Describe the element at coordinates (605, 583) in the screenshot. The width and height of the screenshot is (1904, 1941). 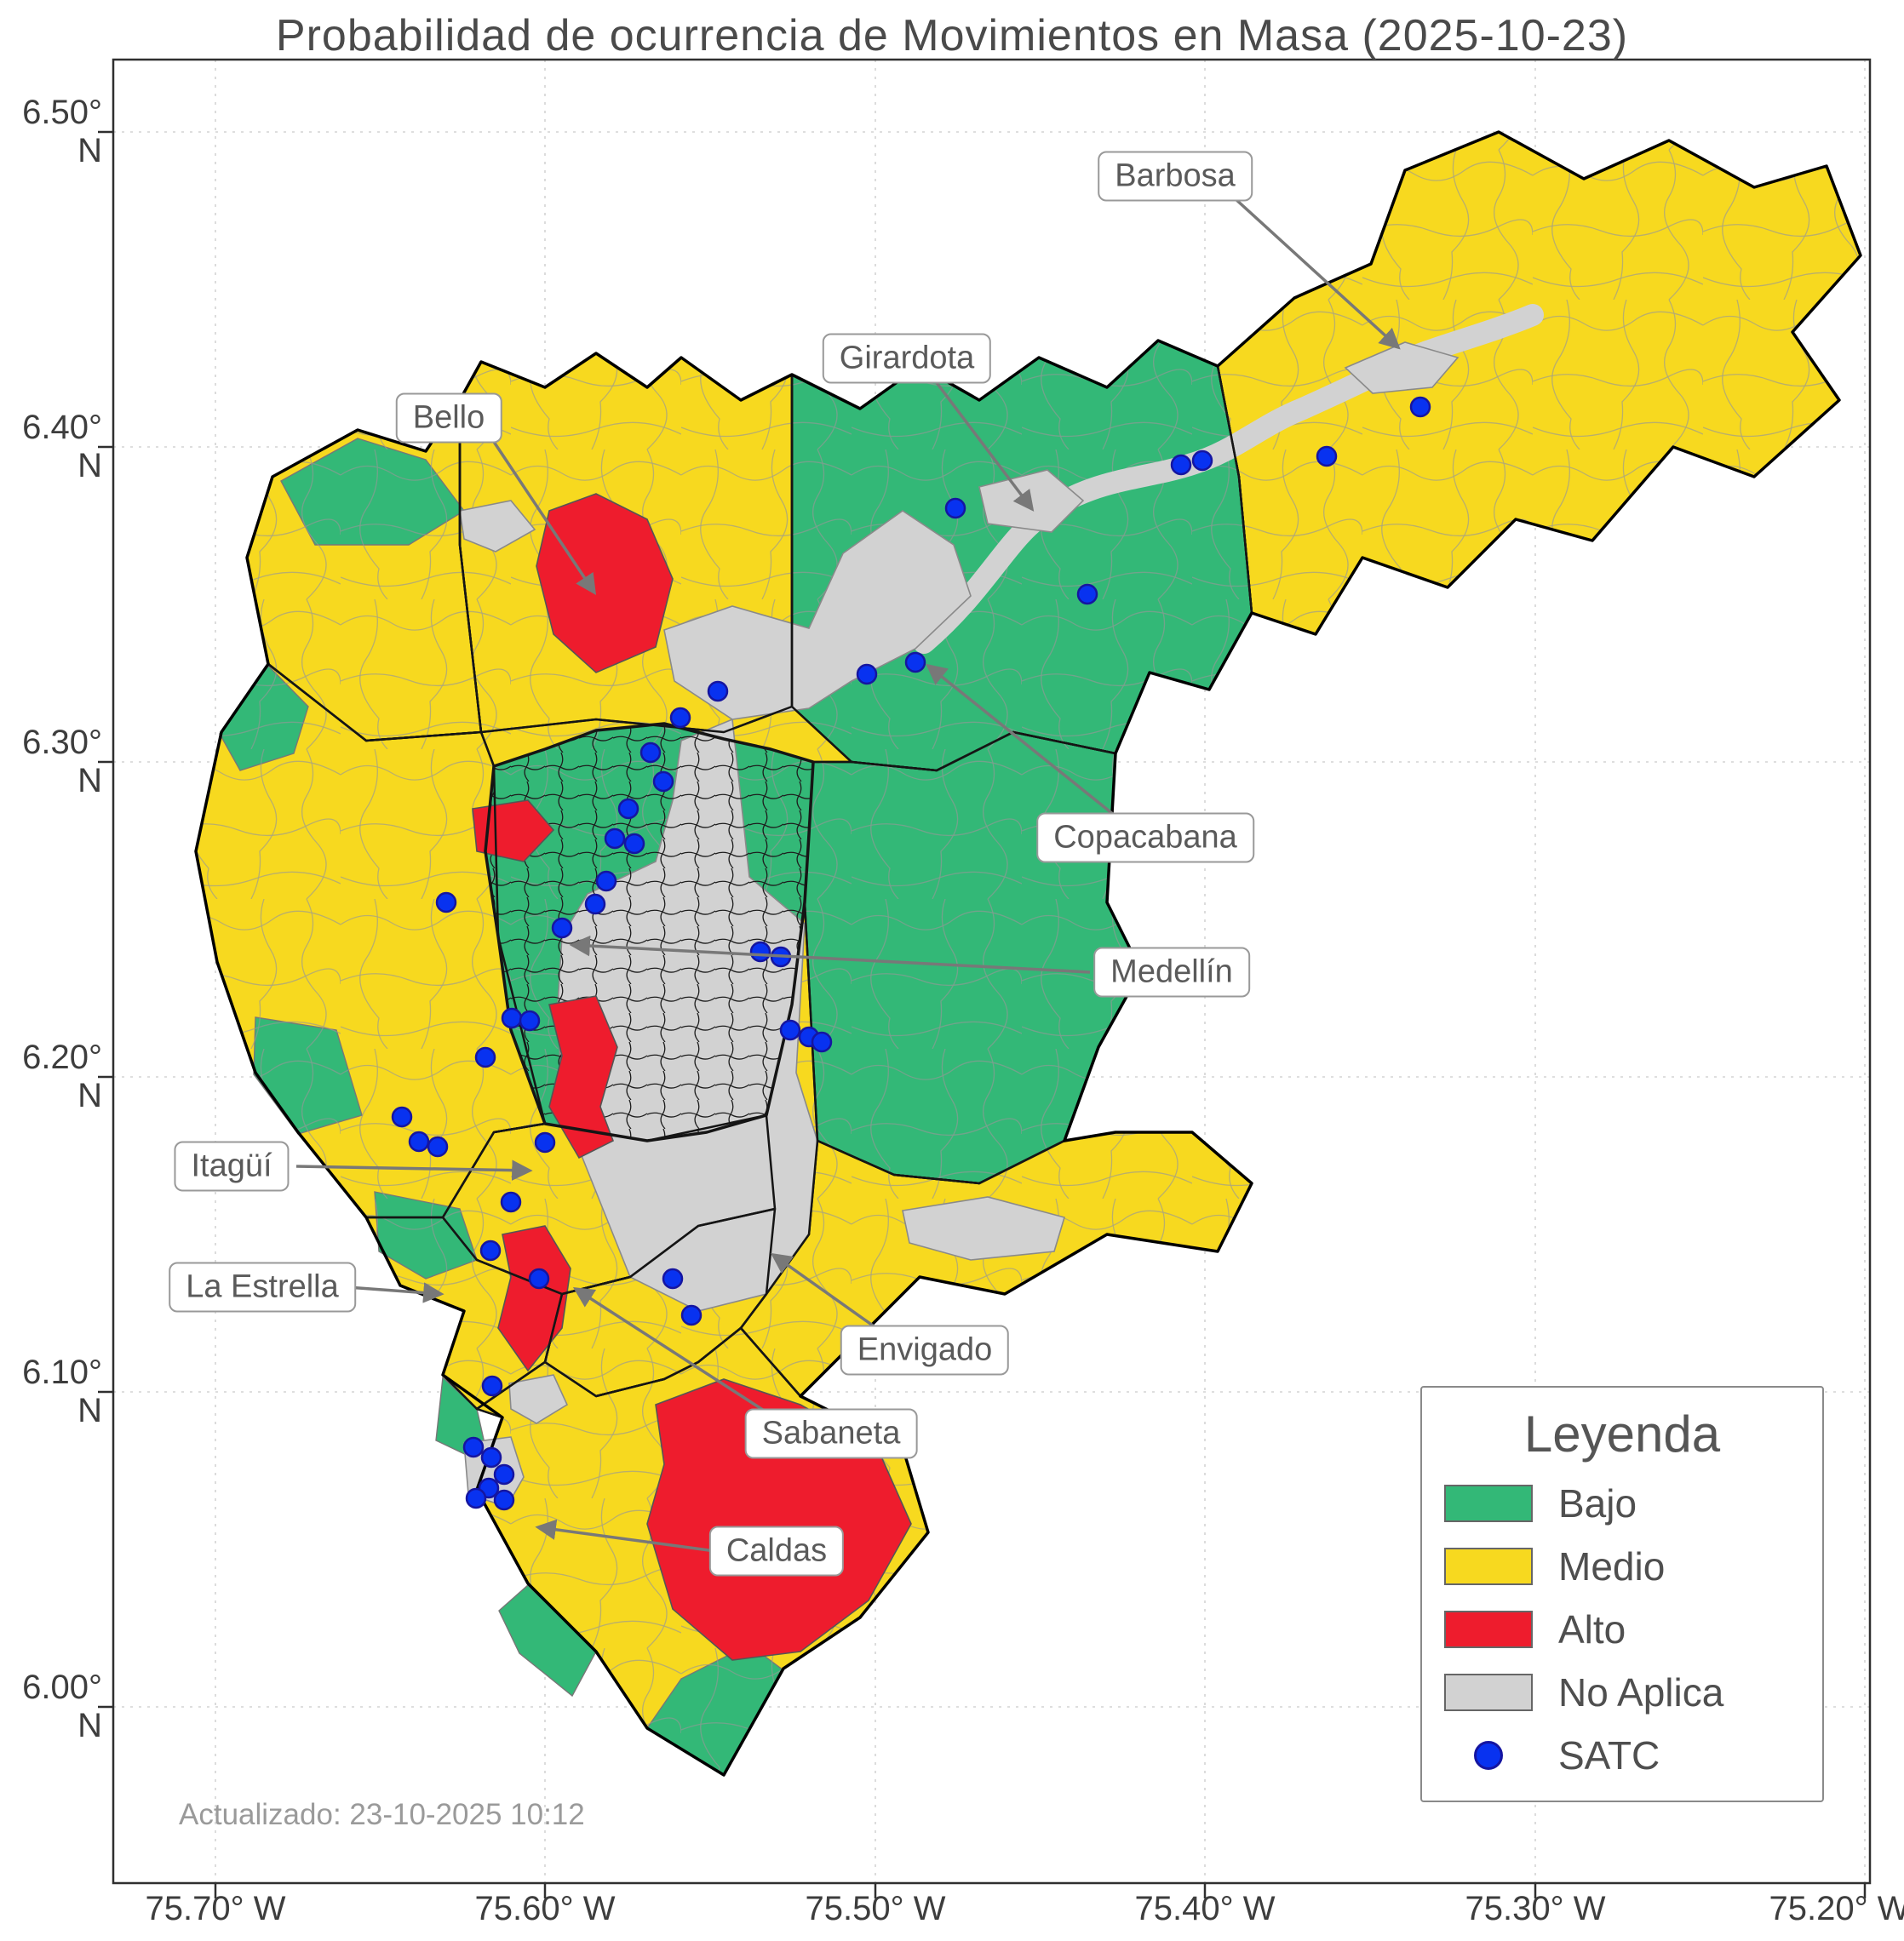
I see `alto-bello` at that location.